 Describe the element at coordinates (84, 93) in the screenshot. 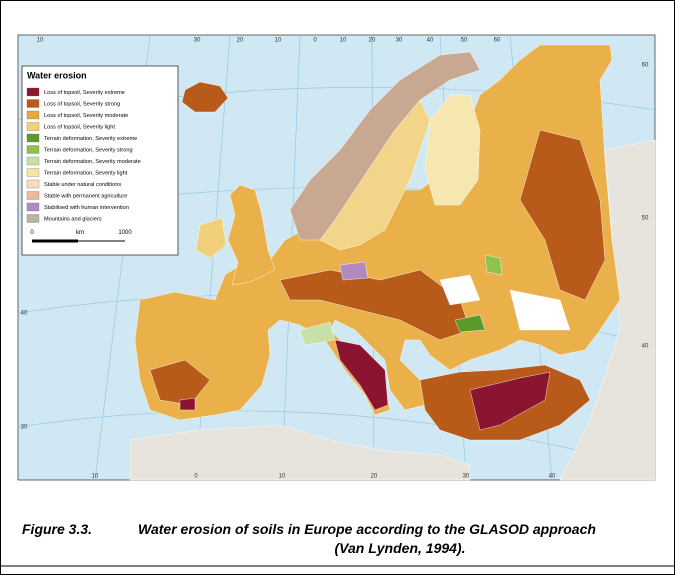

I see `legend-label: Loss of topsoil, Severity extreme` at that location.